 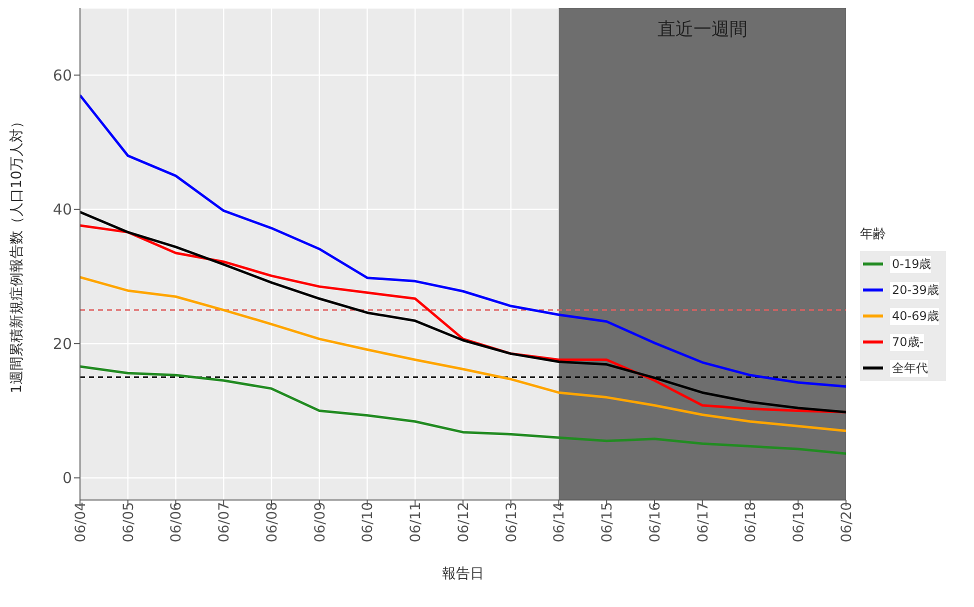 What do you see at coordinates (80, 522) in the screenshot?
I see `x-tick-label: 06/04` at bounding box center [80, 522].